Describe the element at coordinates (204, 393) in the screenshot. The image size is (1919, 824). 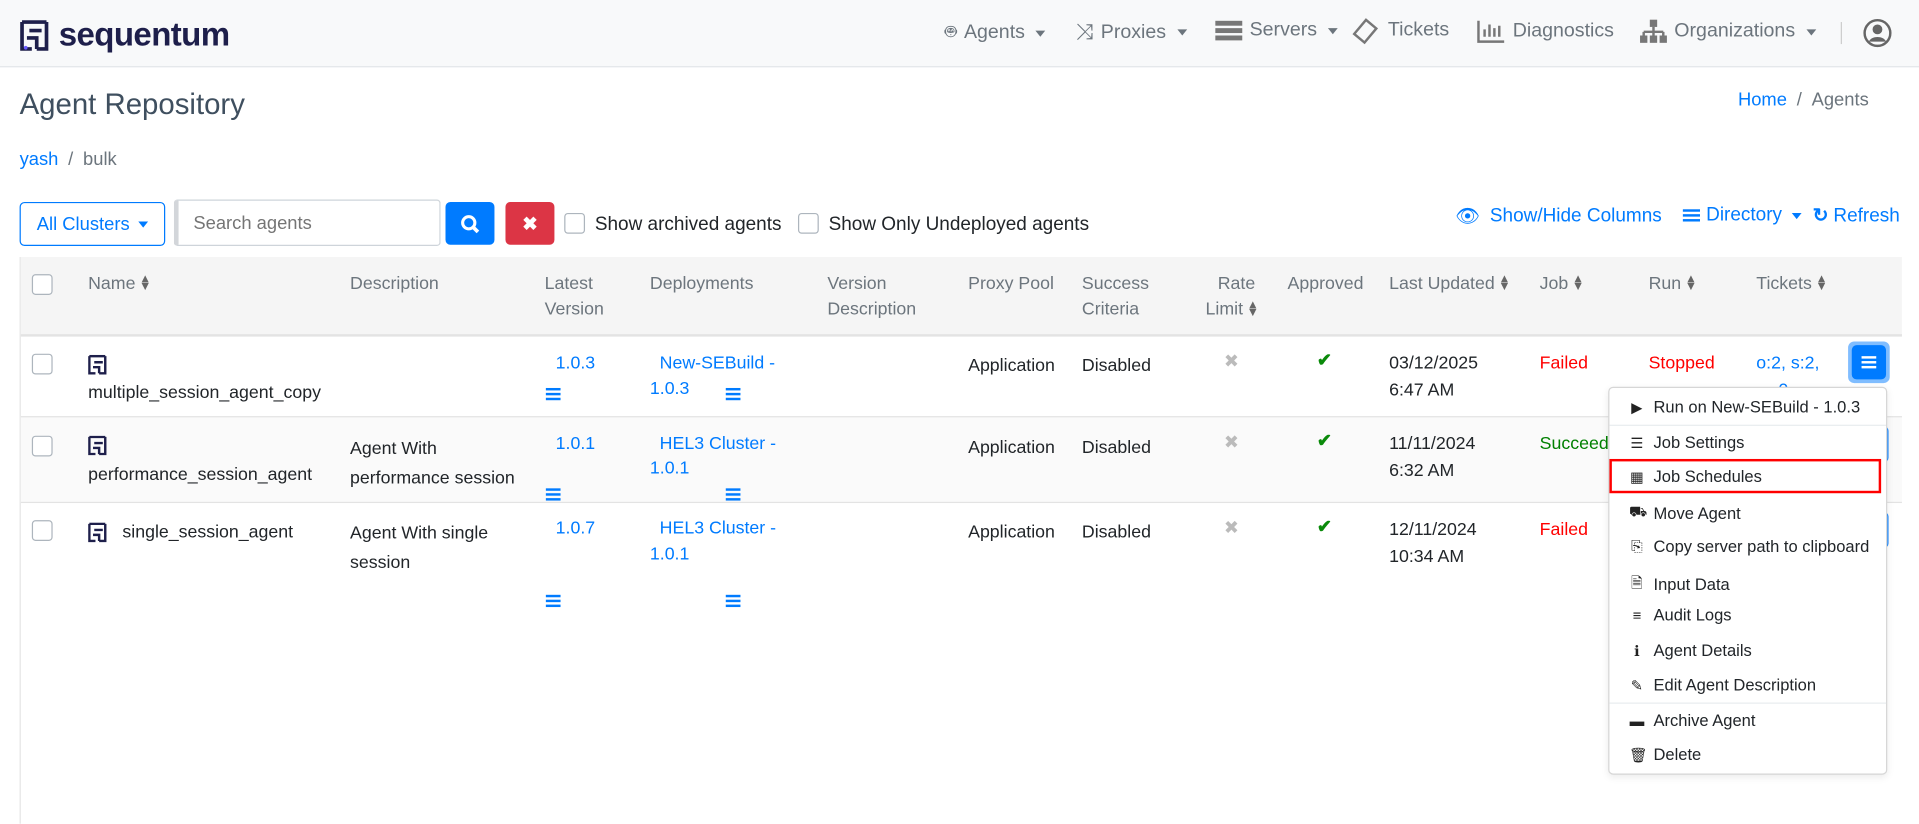
I see `agent-name: multiple_session_agent_copy` at that location.